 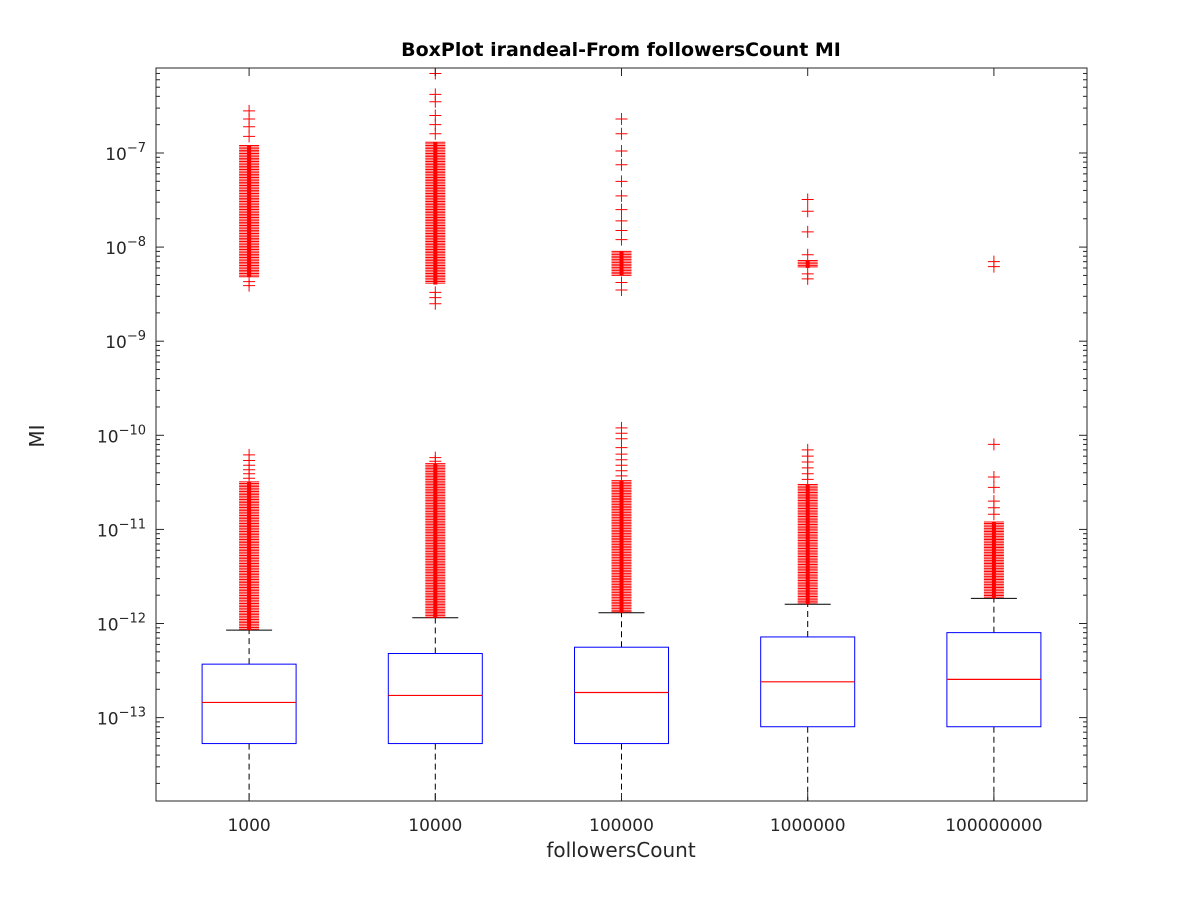 I want to click on x-tick-label: 1000, so click(x=248, y=826).